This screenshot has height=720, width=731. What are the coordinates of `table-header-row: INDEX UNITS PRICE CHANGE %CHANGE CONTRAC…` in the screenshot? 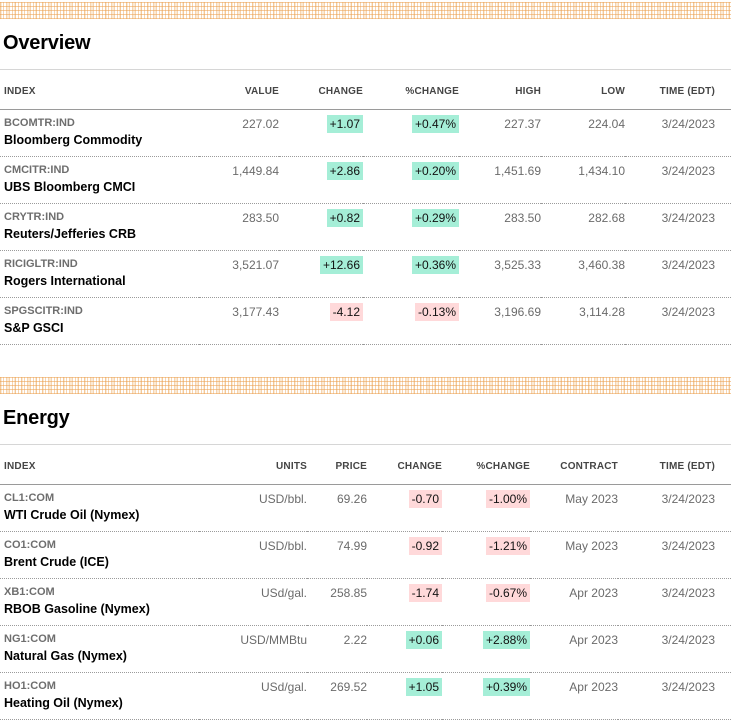 It's located at (365, 465).